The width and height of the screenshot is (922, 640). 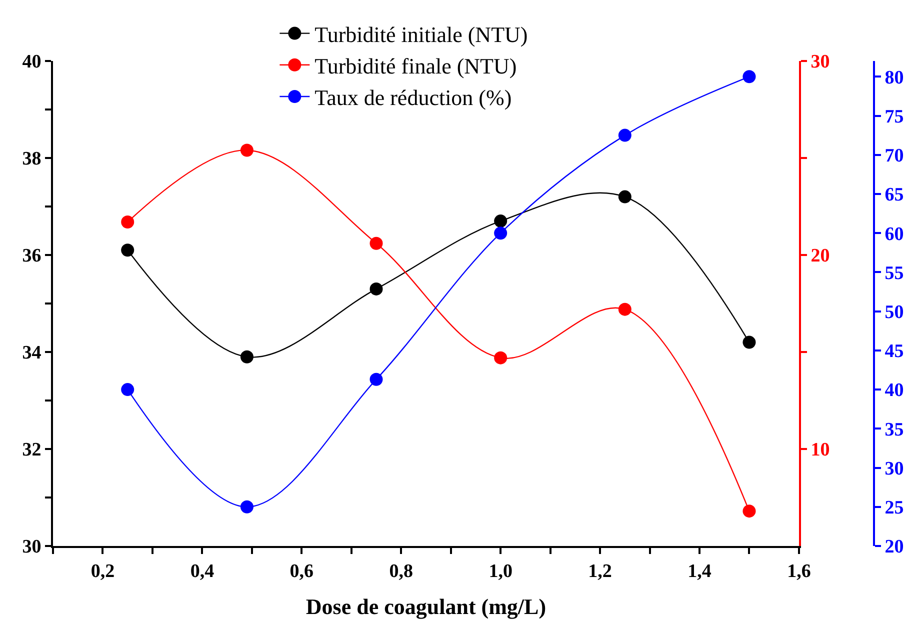 I want to click on legend-label: Turbidité finale (NTU), so click(x=415, y=65).